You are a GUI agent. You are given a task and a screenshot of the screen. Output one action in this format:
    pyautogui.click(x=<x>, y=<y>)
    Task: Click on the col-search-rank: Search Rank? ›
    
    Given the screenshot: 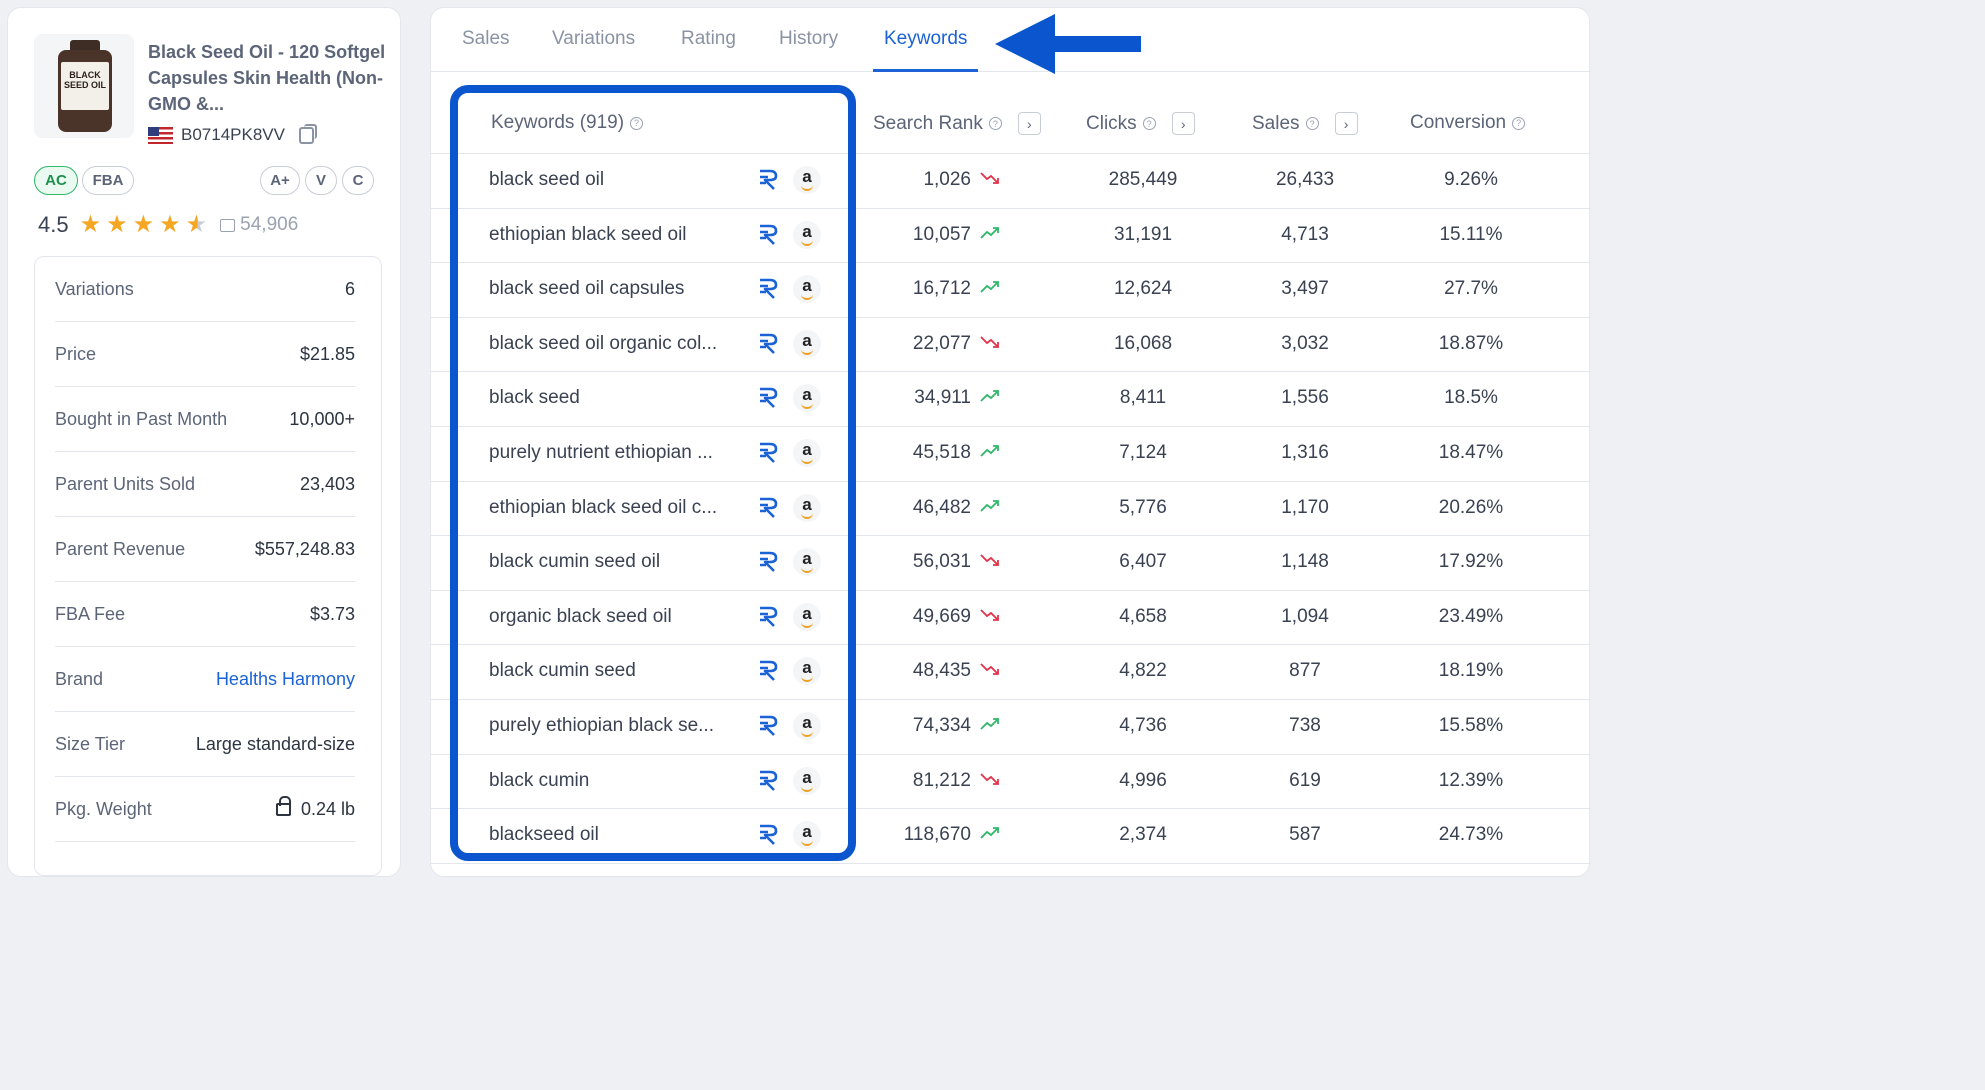 What is the action you would take?
    pyautogui.click(x=957, y=123)
    